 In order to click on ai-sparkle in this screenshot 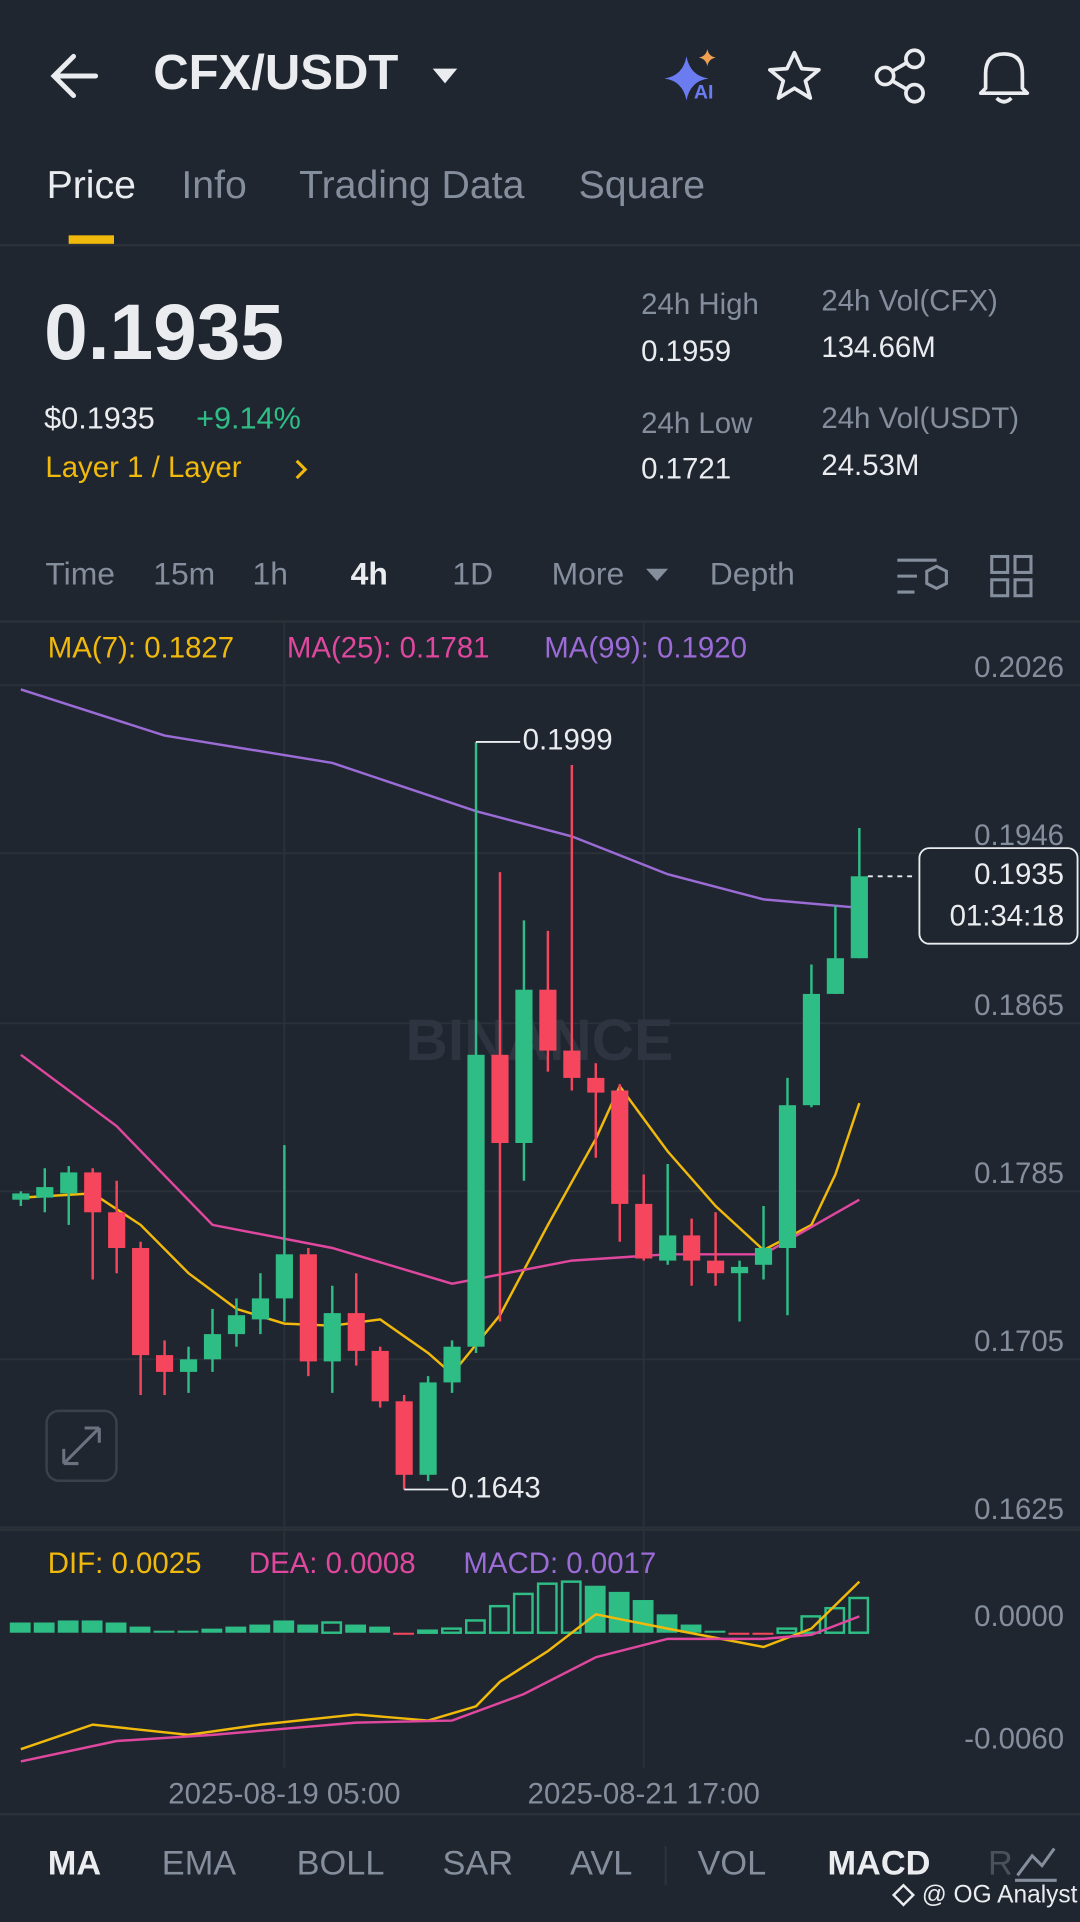, I will do `click(686, 78)`.